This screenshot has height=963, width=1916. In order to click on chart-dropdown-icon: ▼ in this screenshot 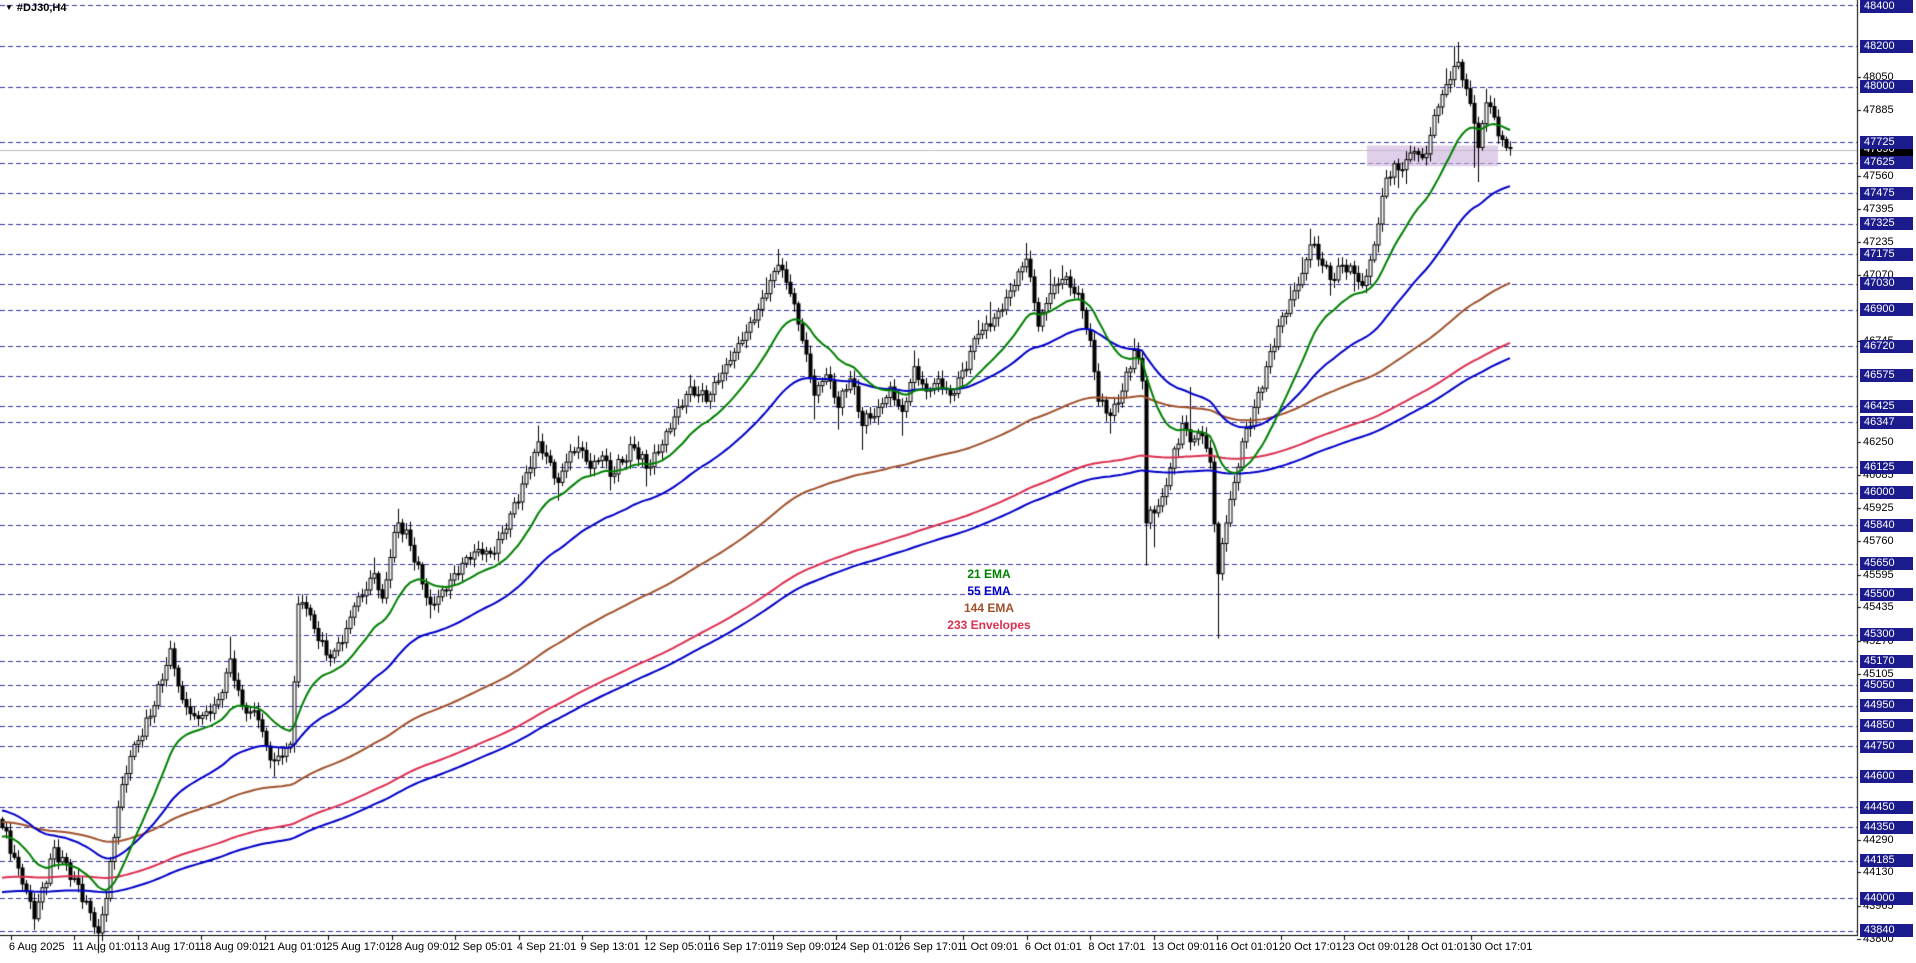, I will do `click(9, 7)`.